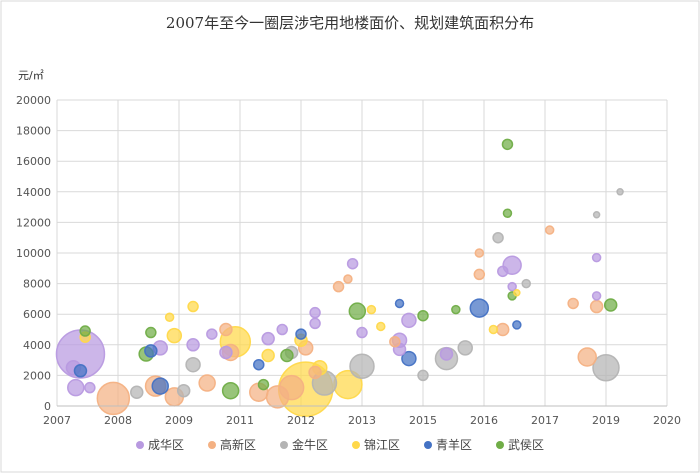 The width and height of the screenshot is (700, 473). Describe the element at coordinates (362, 420) in the screenshot. I see `x-tick-label: 2013` at that location.